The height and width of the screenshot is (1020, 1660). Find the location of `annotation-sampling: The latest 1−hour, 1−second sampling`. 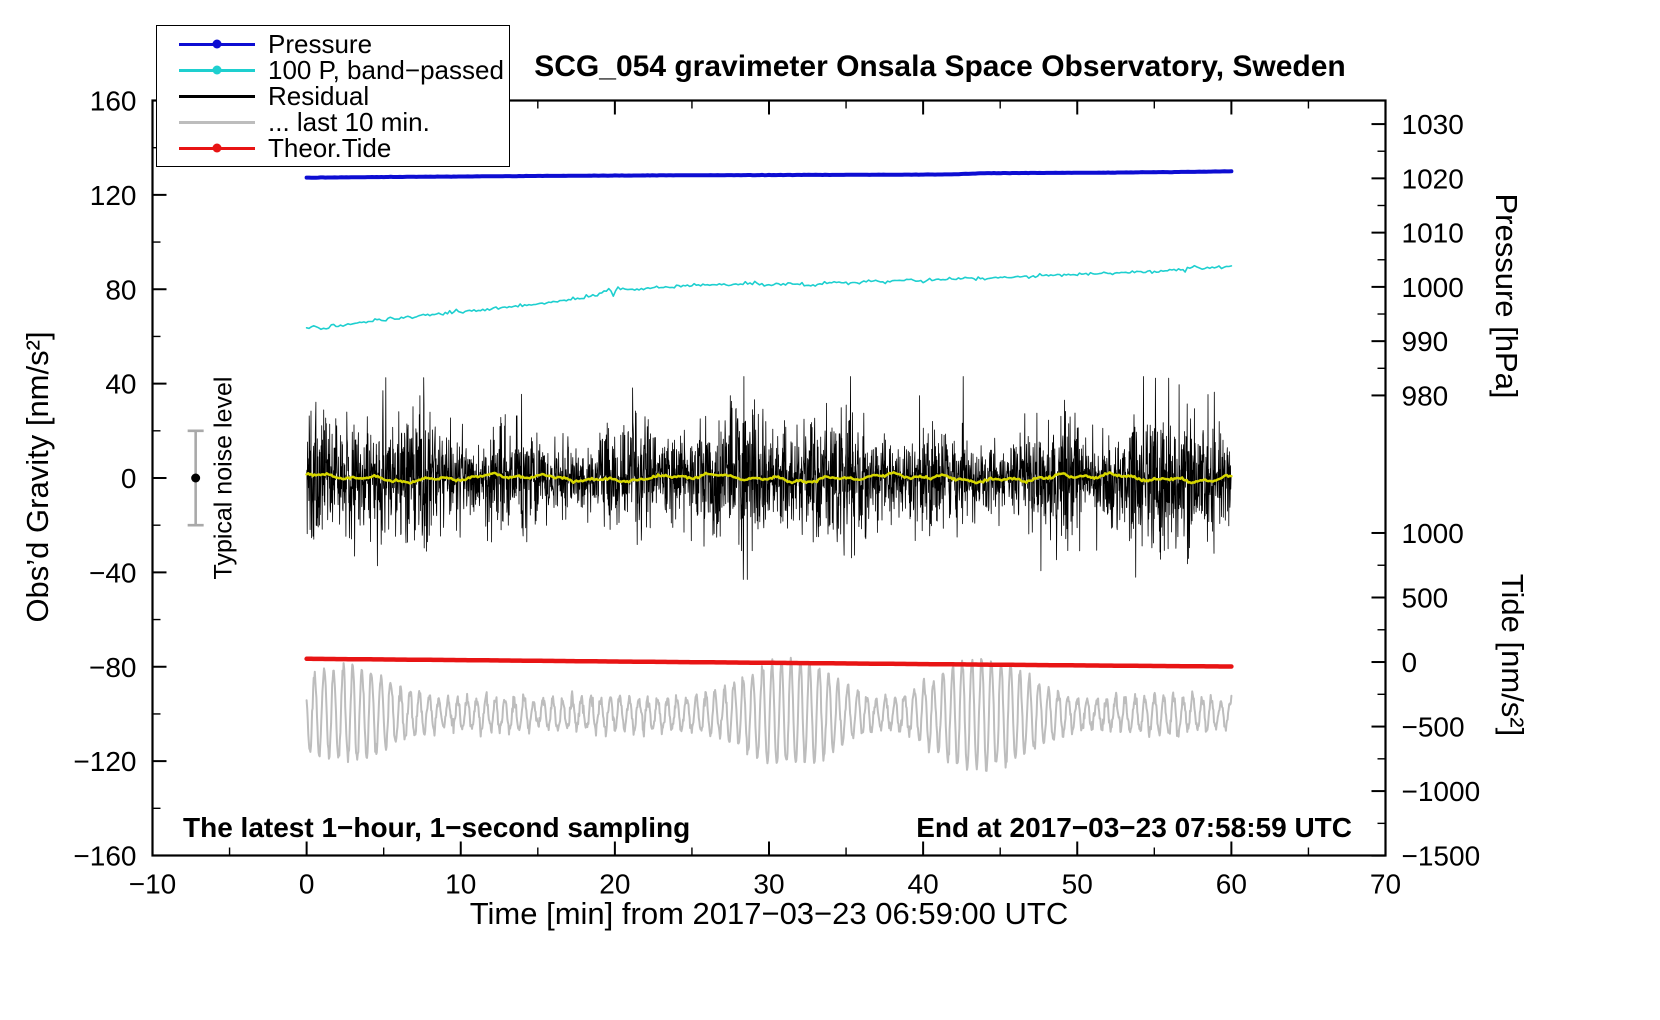

annotation-sampling: The latest 1−hour, 1−second sampling is located at coordinates (437, 827).